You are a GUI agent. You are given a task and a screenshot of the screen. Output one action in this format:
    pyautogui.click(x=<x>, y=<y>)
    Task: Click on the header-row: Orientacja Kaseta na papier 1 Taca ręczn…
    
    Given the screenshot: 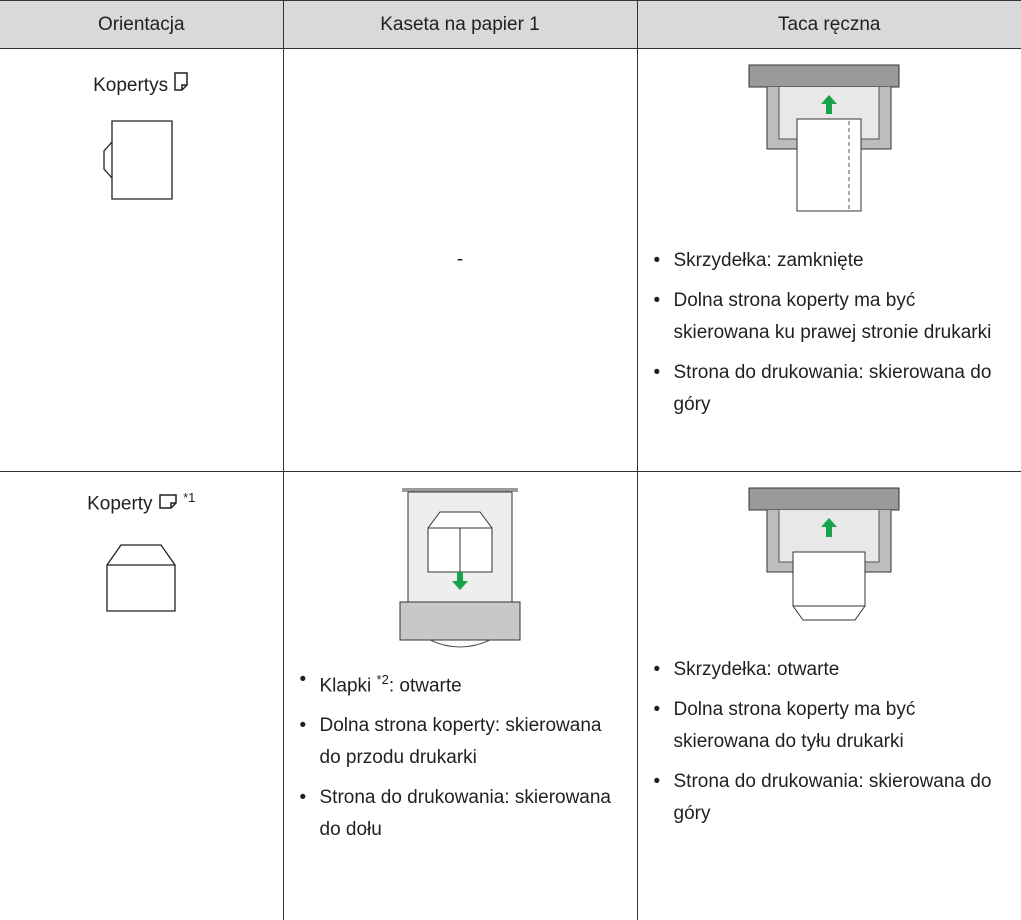 What is the action you would take?
    pyautogui.click(x=510, y=24)
    